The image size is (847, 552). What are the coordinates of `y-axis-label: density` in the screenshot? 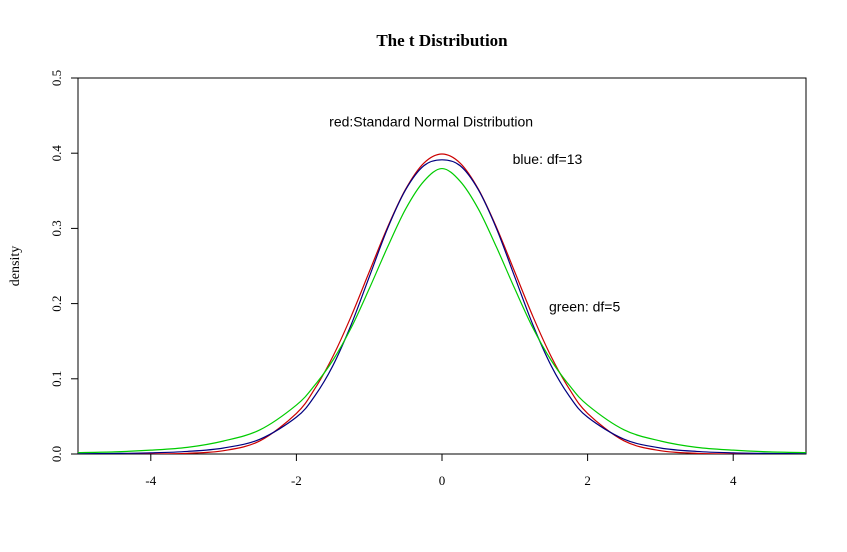 It's located at (15, 266).